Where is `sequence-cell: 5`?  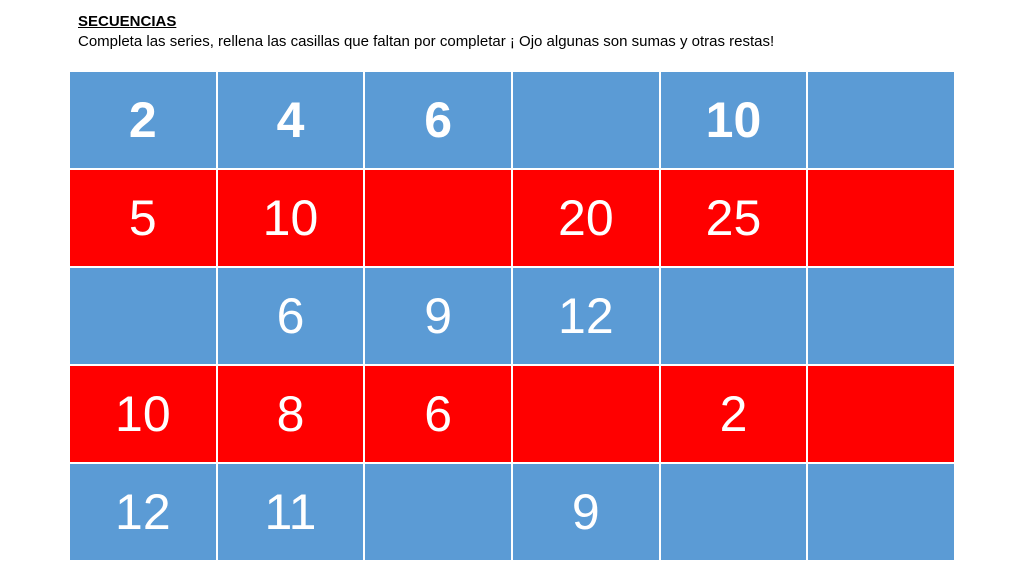 sequence-cell: 5 is located at coordinates (143, 218).